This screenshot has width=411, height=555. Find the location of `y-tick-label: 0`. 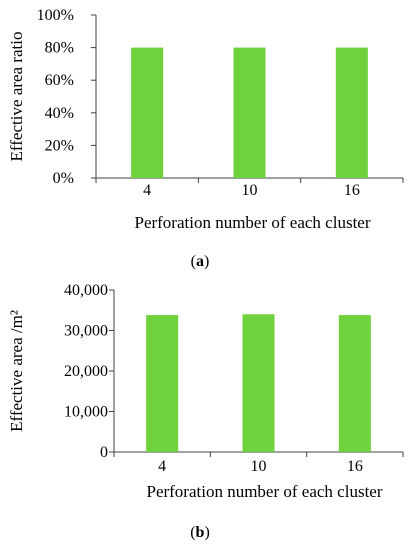

y-tick-label: 0 is located at coordinates (104, 452).